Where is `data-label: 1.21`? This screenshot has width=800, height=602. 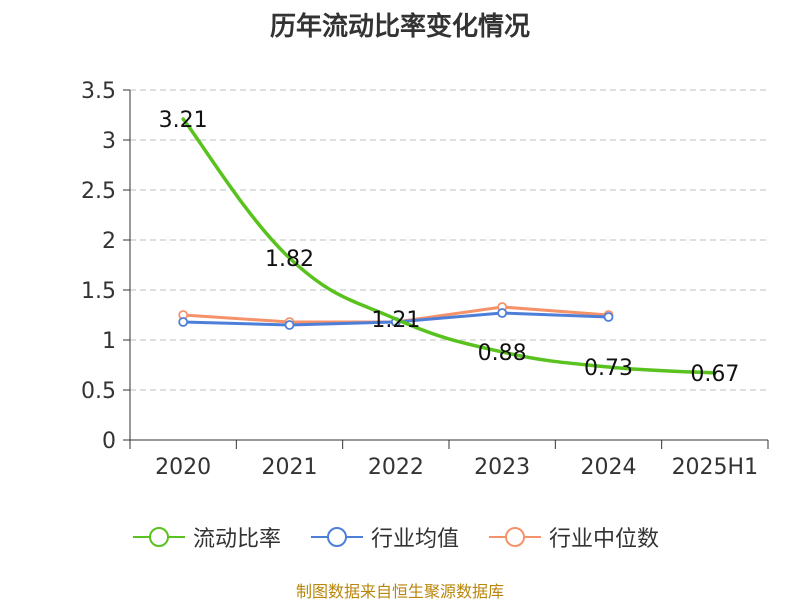 data-label: 1.21 is located at coordinates (395, 320).